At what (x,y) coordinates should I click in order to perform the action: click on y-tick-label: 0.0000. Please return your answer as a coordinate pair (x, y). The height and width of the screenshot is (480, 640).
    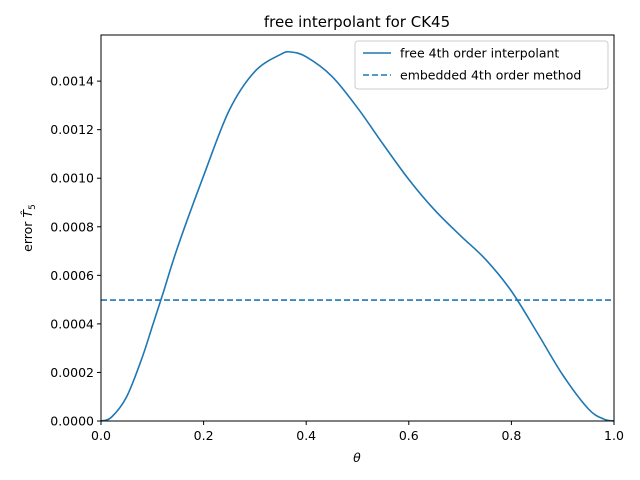
    Looking at the image, I should click on (72, 421).